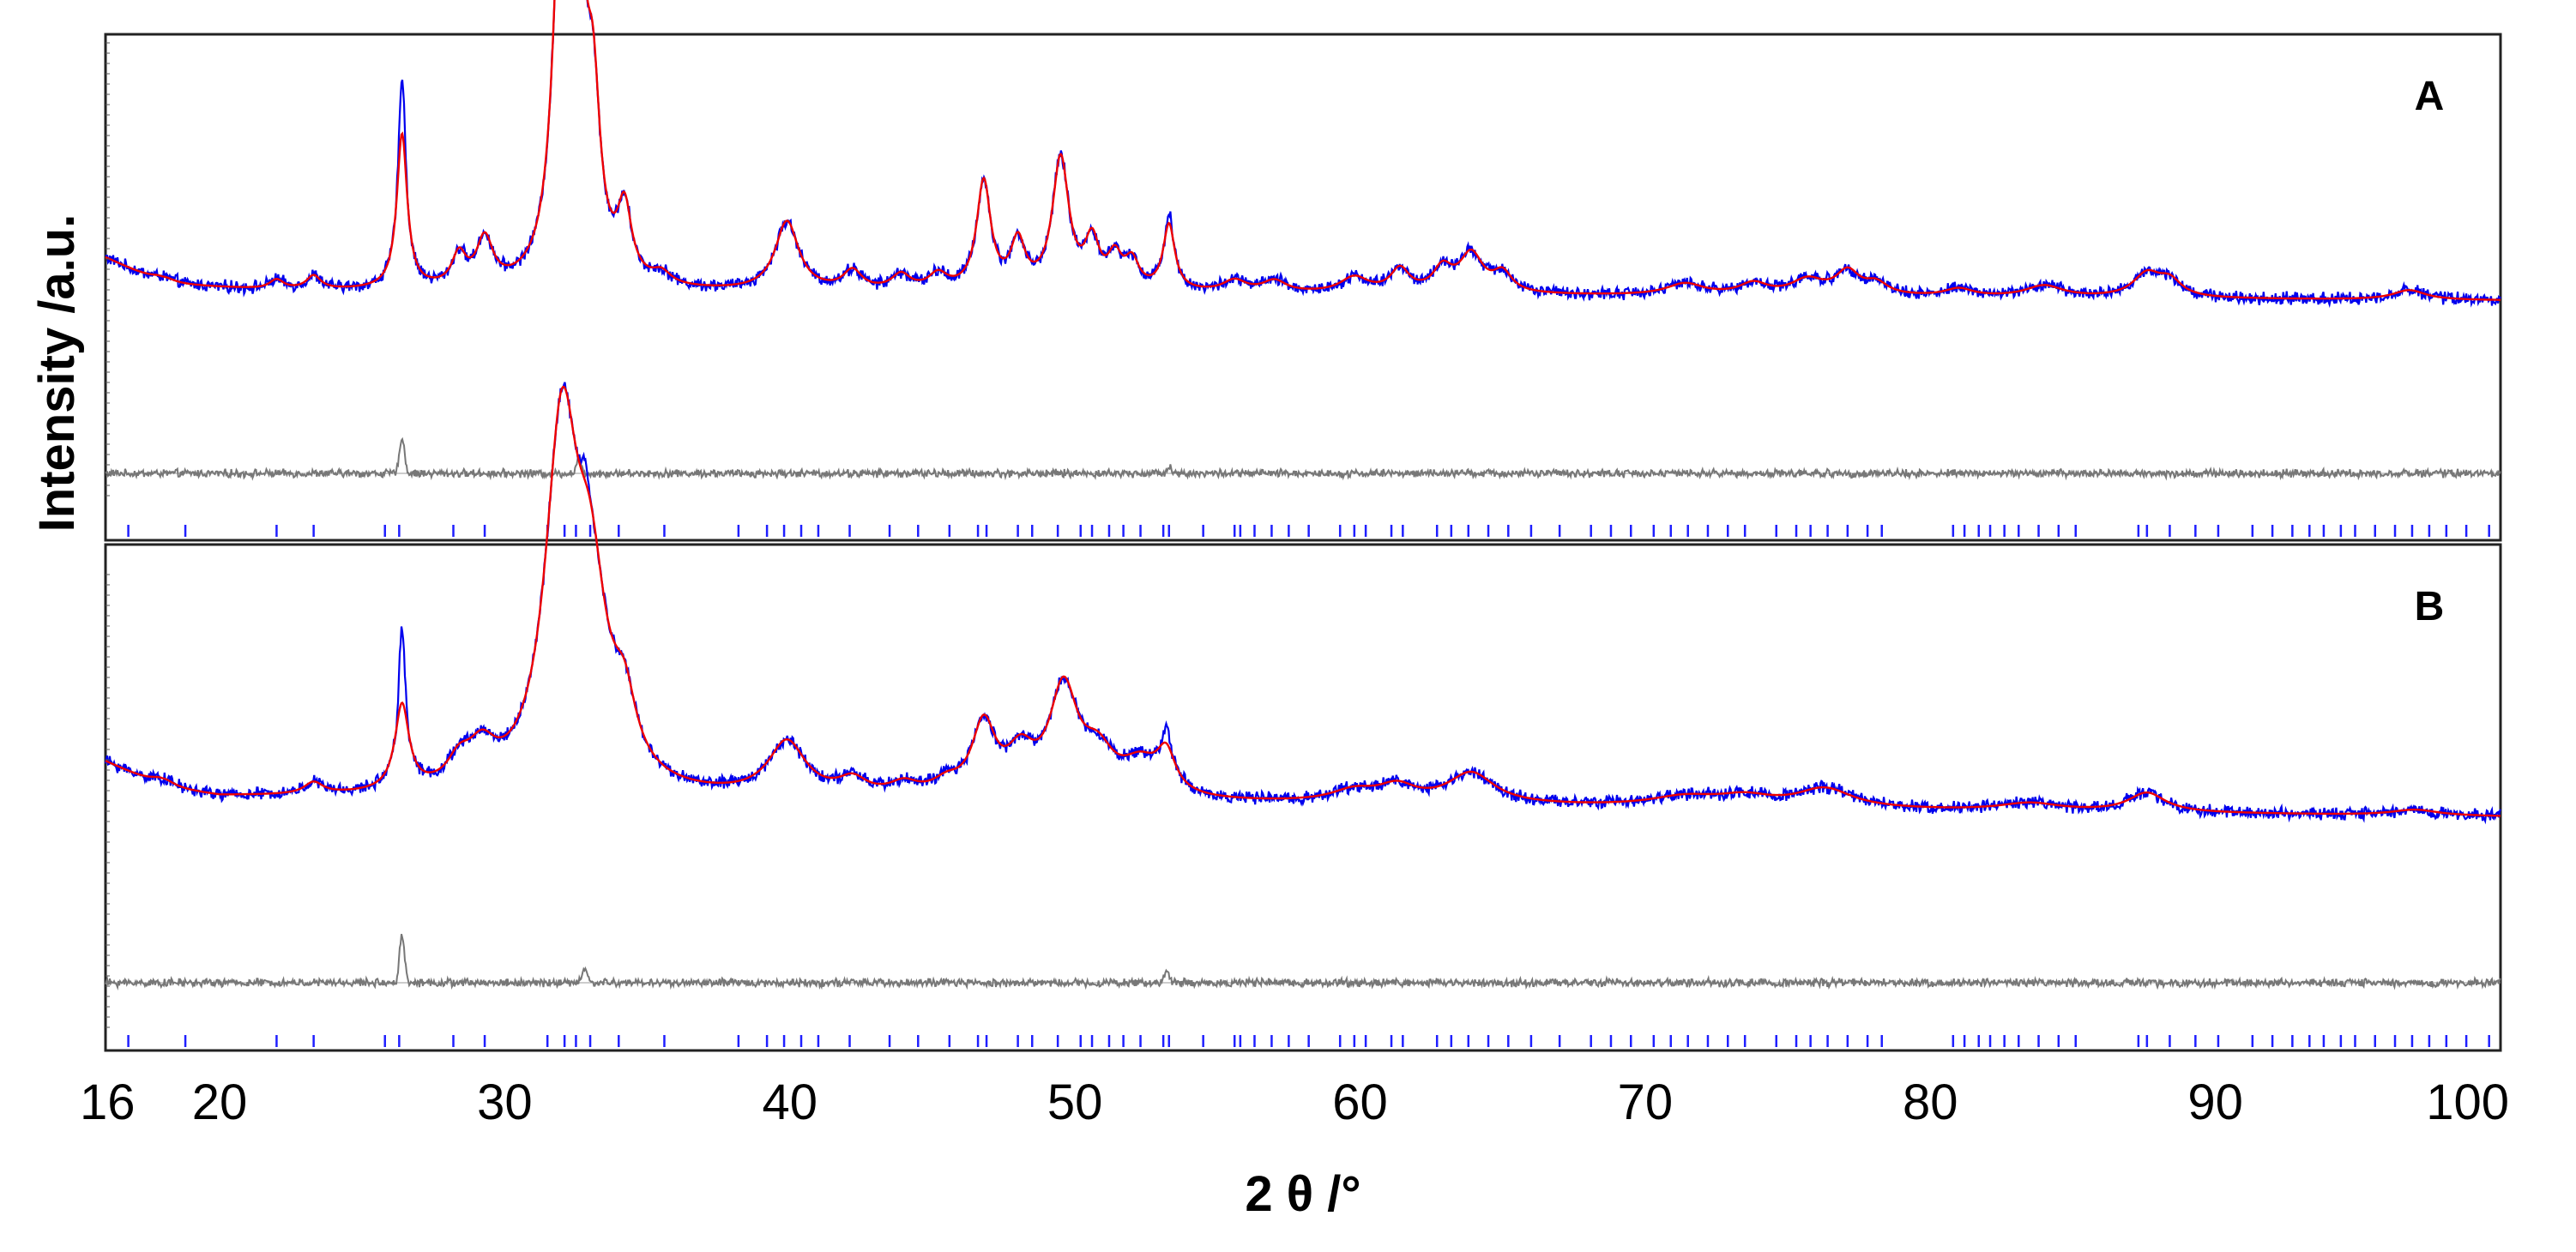 This screenshot has width=2576, height=1252. What do you see at coordinates (2430, 606) in the screenshot?
I see `panel-b-label: B` at bounding box center [2430, 606].